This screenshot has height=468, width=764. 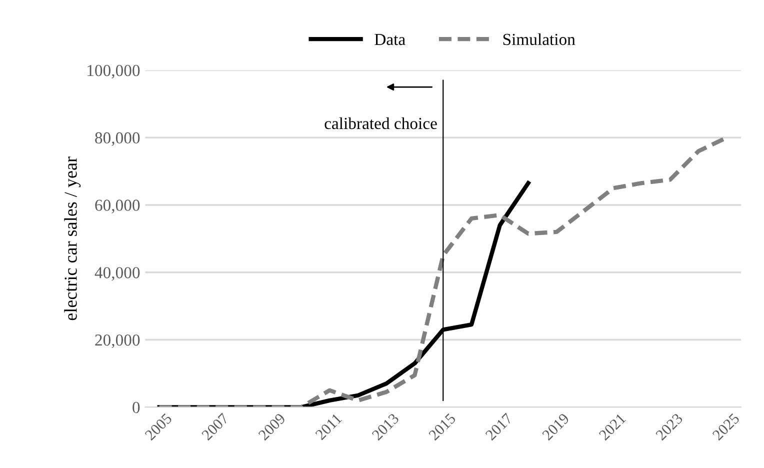 What do you see at coordinates (117, 274) in the screenshot?
I see `y-tick-label: 40,000` at bounding box center [117, 274].